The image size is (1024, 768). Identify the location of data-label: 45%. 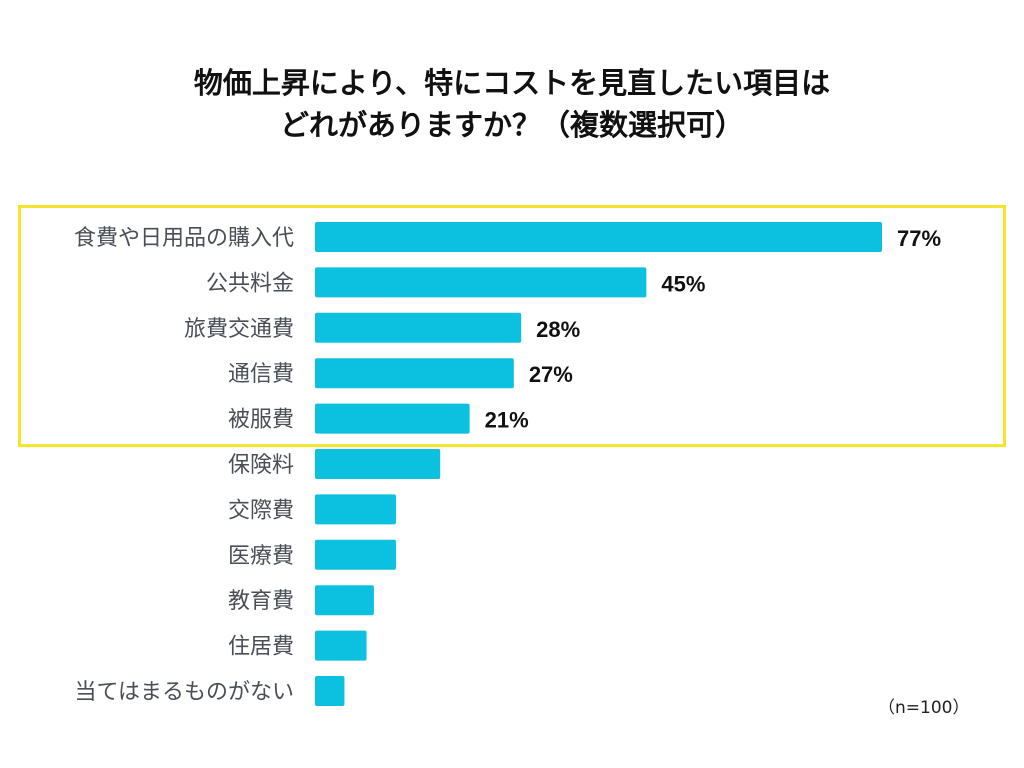
(683, 283).